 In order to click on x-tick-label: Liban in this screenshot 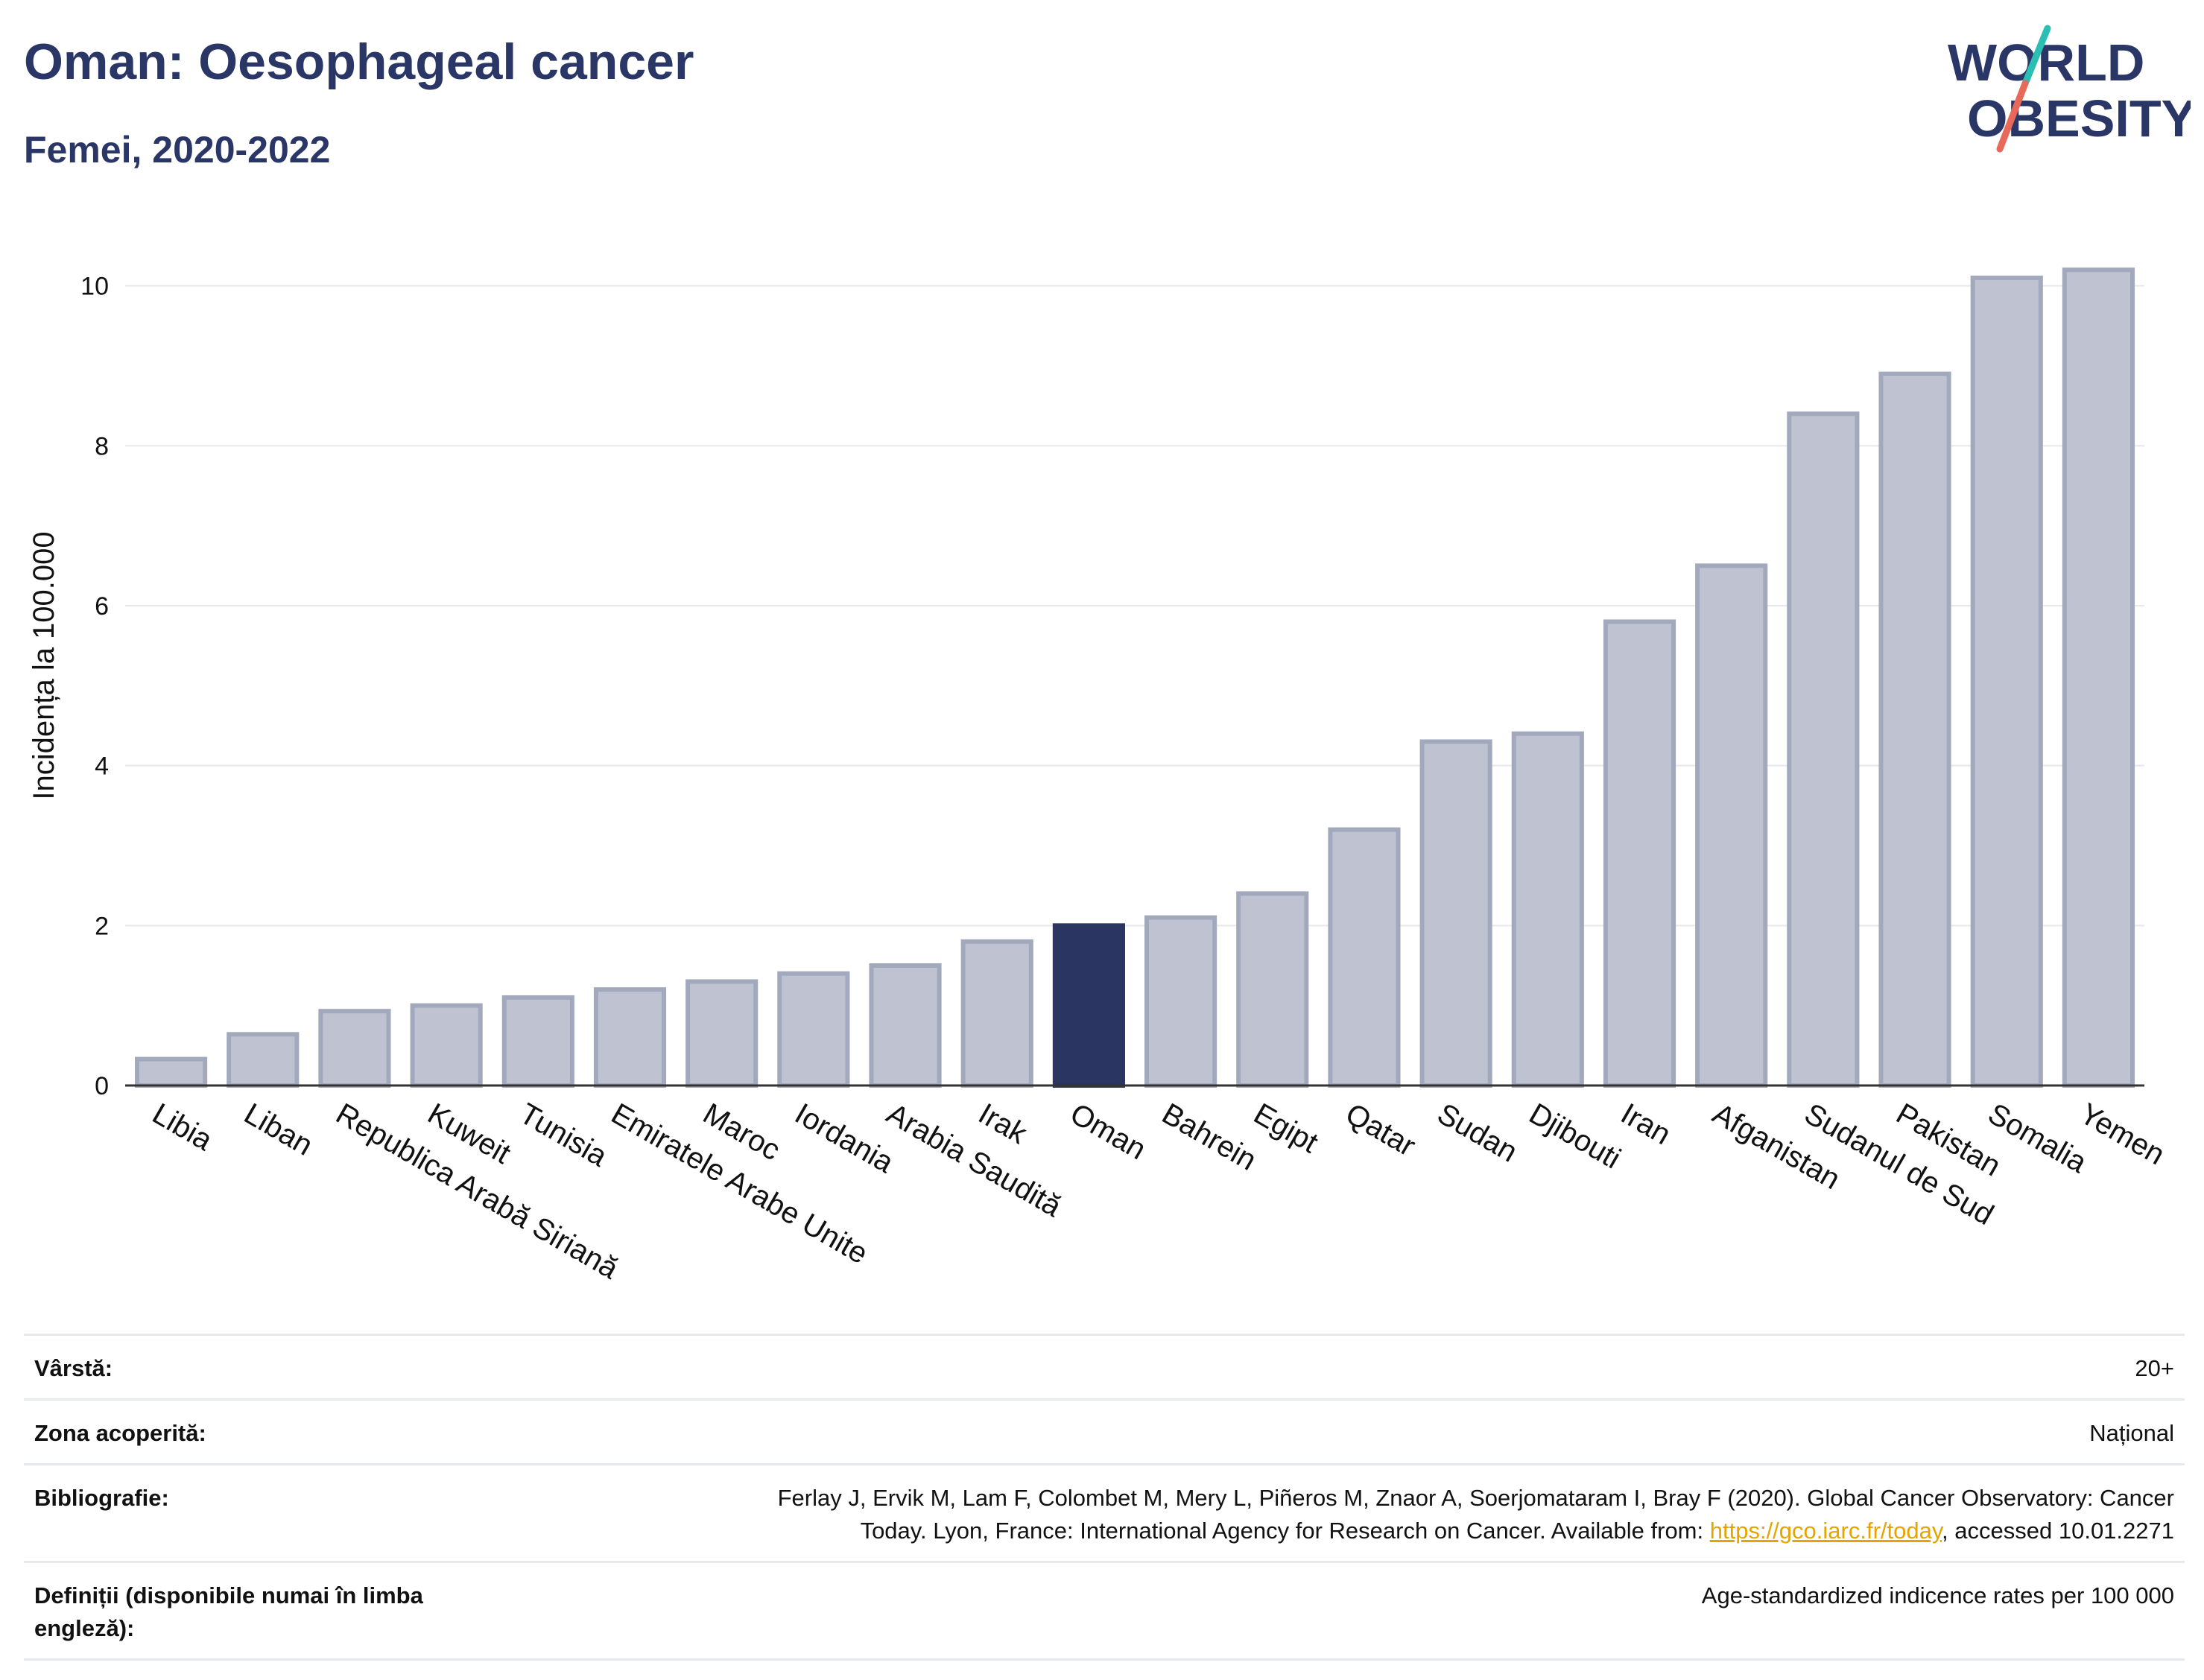, I will do `click(278, 1129)`.